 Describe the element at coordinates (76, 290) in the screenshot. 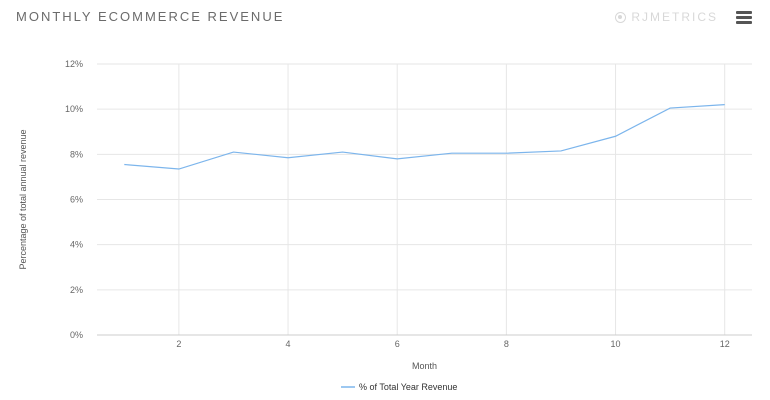

I see `y-tick-label: 2%` at that location.